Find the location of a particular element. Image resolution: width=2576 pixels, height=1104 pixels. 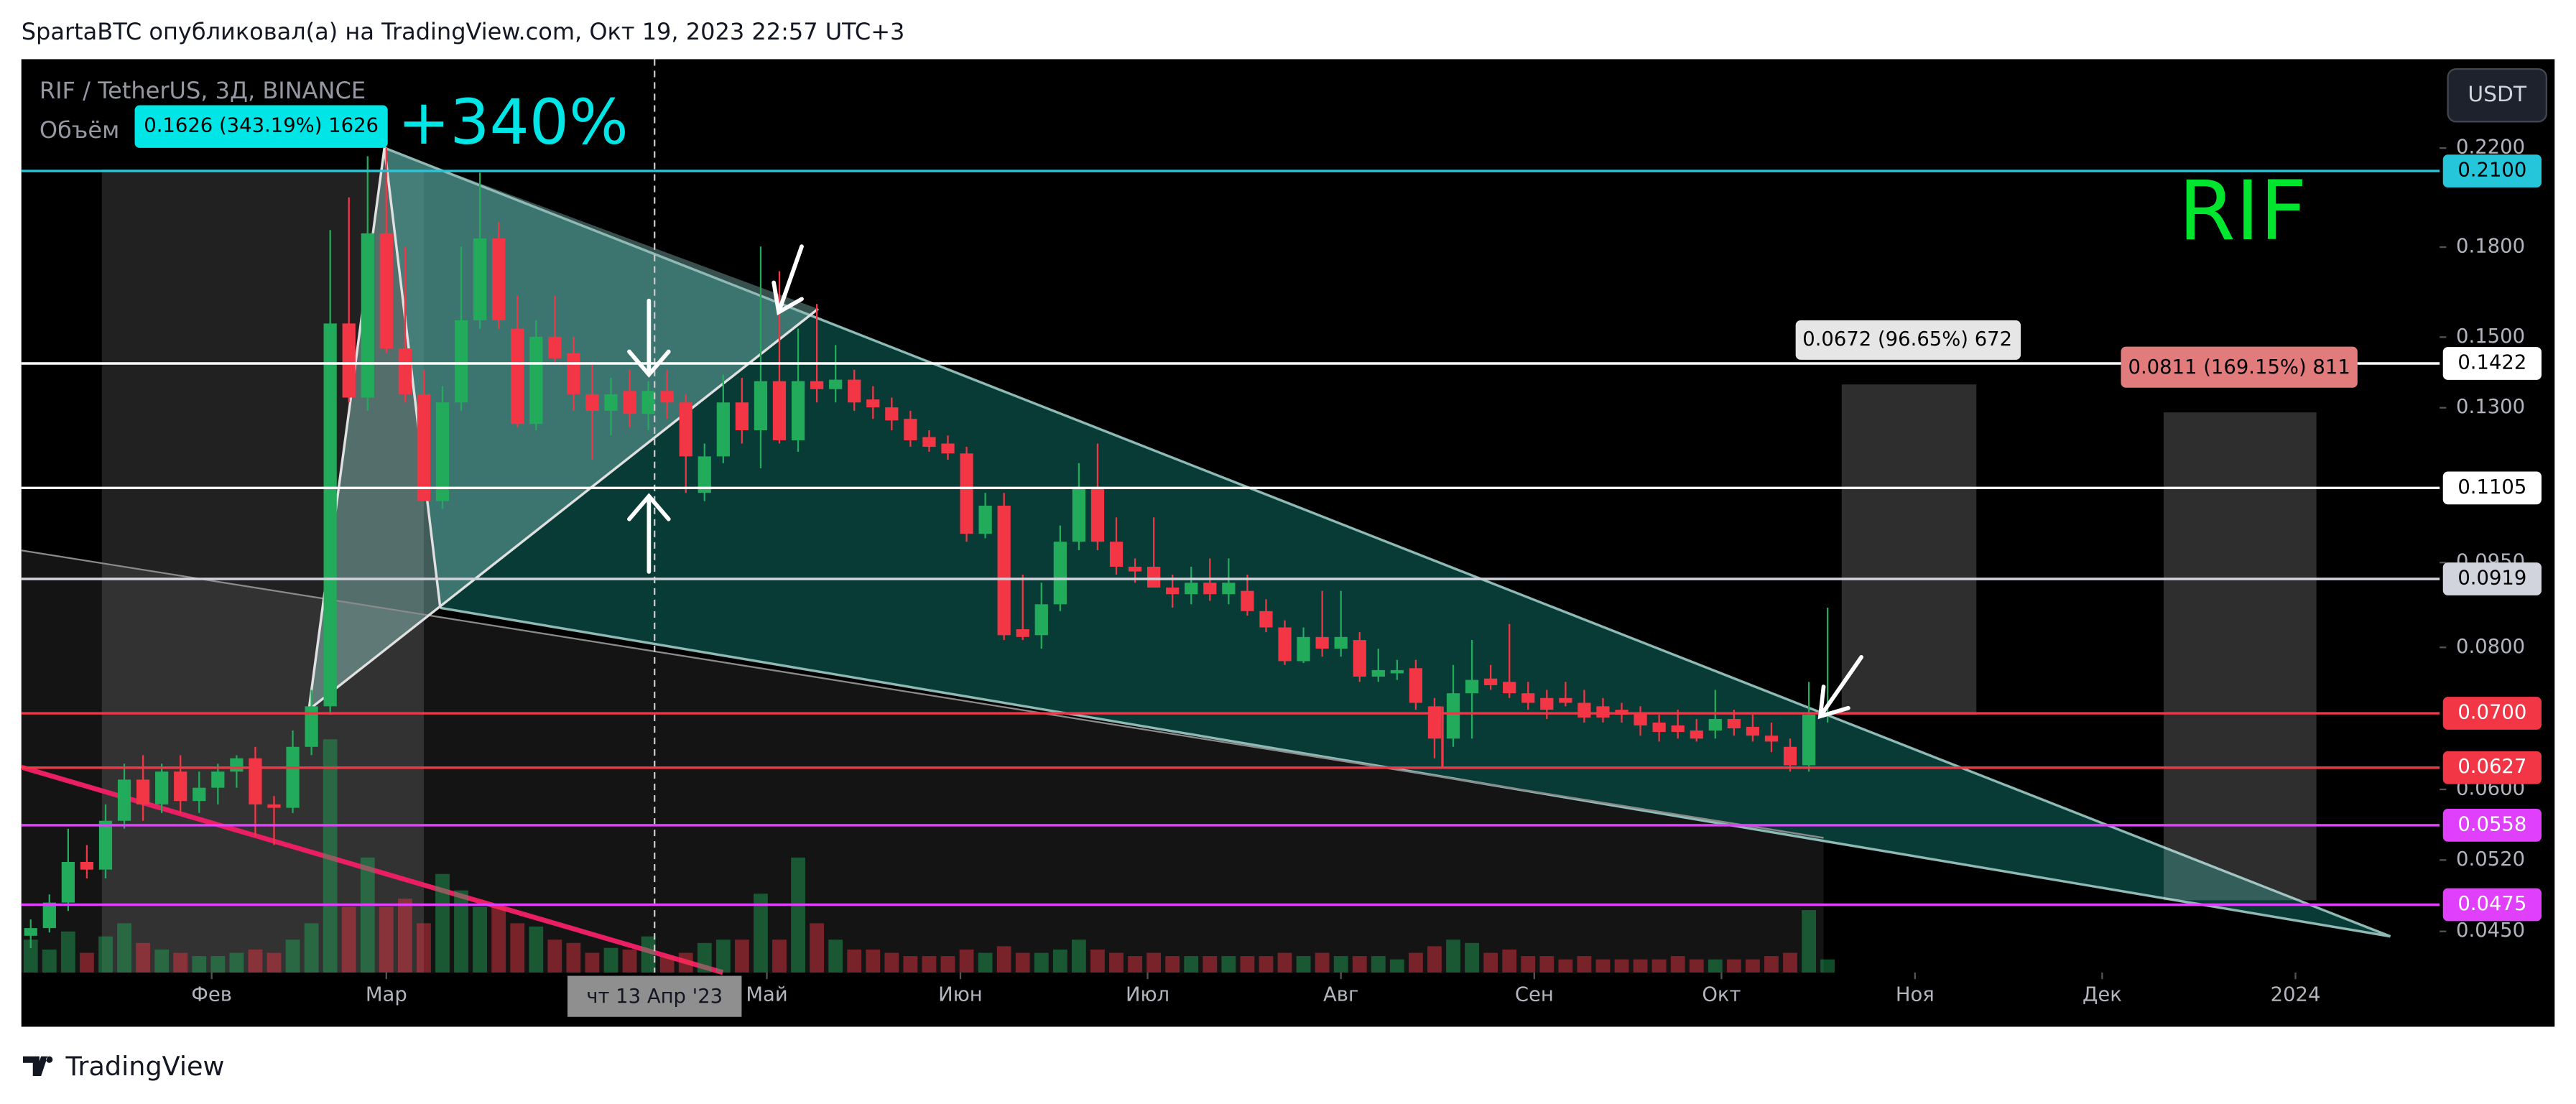

currency-button is located at coordinates (2497, 95).